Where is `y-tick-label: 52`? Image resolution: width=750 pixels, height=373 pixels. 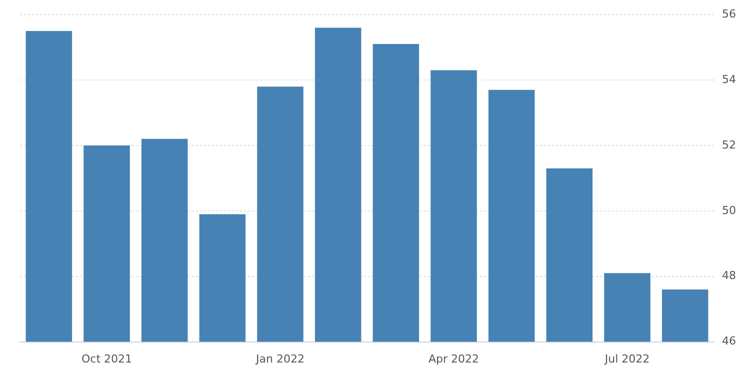 y-tick-label: 52 is located at coordinates (729, 145).